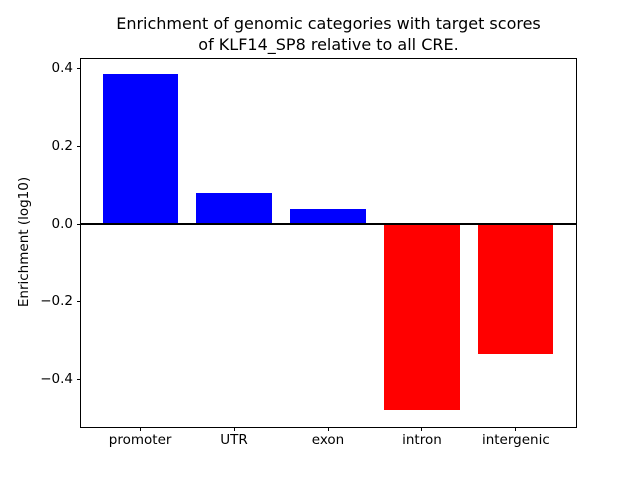 This screenshot has height=480, width=640. I want to click on y-tick-label: 0.0, so click(62, 223).